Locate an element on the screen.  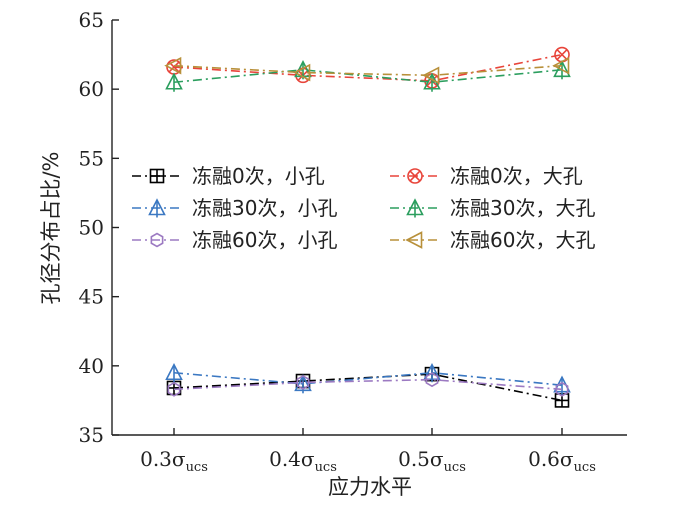
y-axis-title: 孔径分布占比/% is located at coordinates (51, 227).